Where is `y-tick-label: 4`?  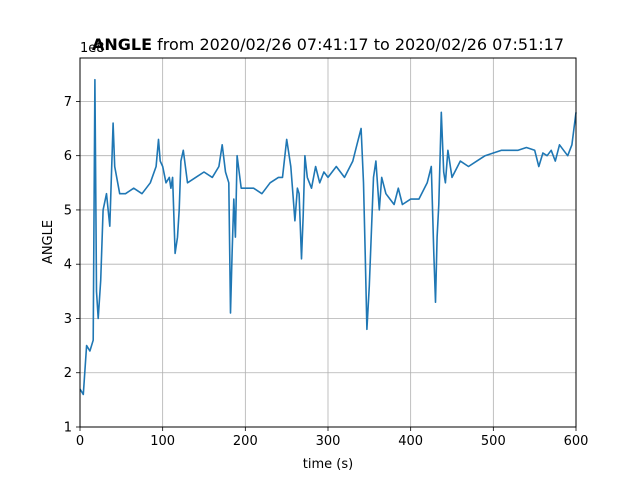 y-tick-label: 4 is located at coordinates (68, 265).